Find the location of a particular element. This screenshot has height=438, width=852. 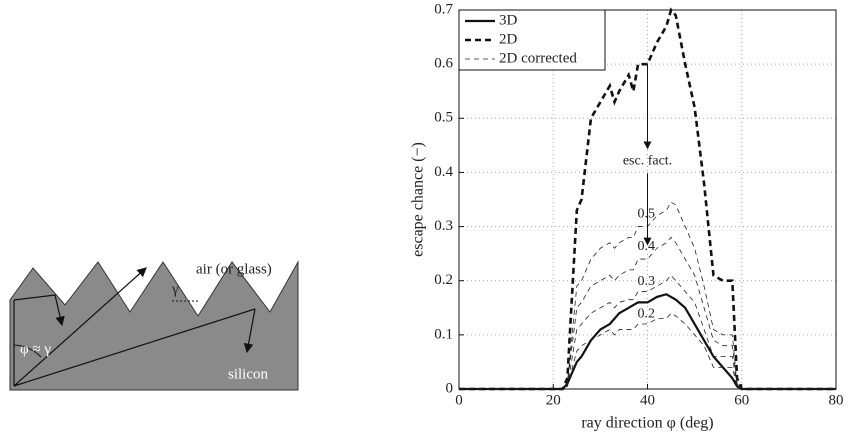

angle-label: φ ≈ γ is located at coordinates (35, 349).